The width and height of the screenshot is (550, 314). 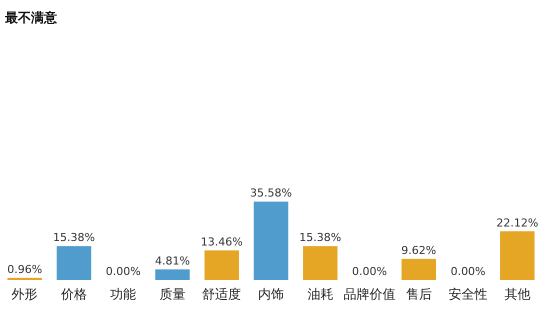 What do you see at coordinates (123, 295) in the screenshot?
I see `x-tick-label: 功能` at bounding box center [123, 295].